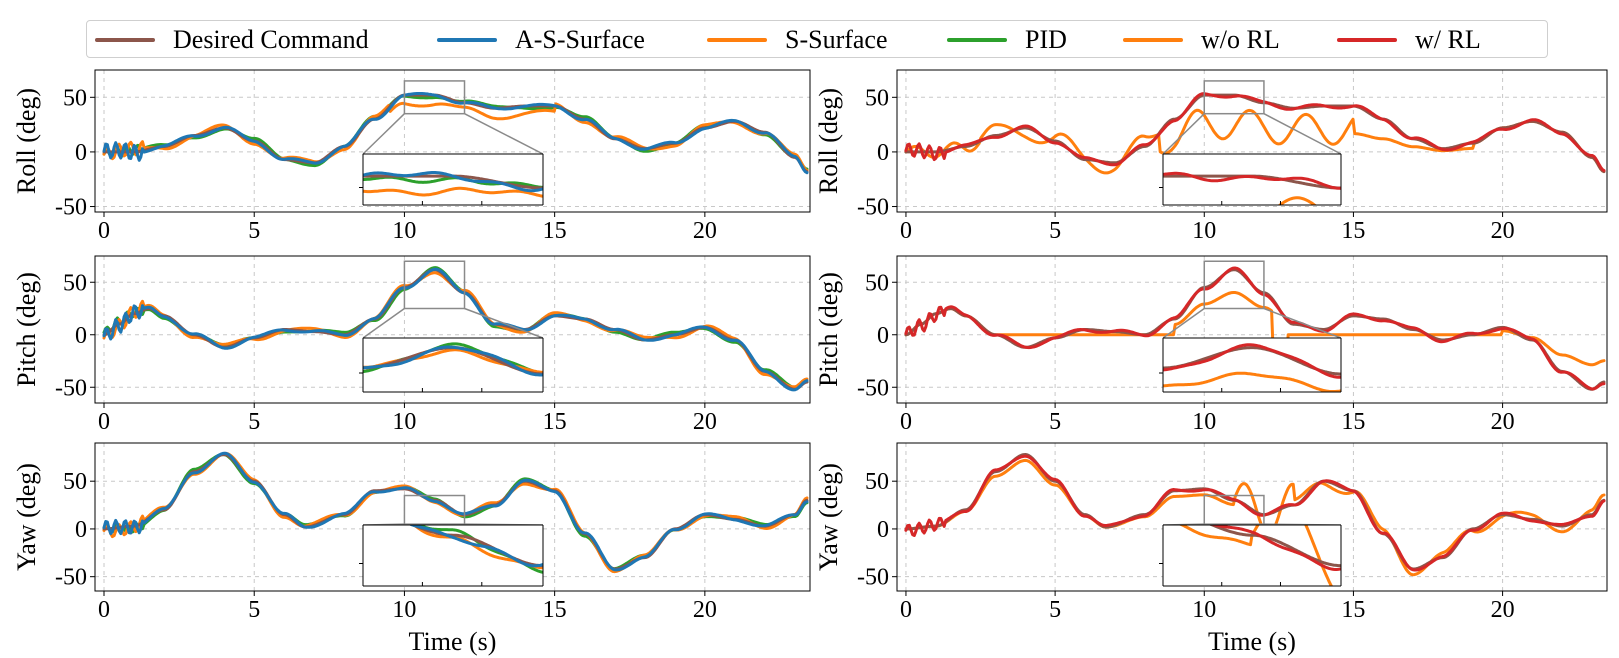 This screenshot has width=1619, height=658. Describe the element at coordinates (883, 153) in the screenshot. I see `y-tick-label-right-roll-1: 0` at that location.